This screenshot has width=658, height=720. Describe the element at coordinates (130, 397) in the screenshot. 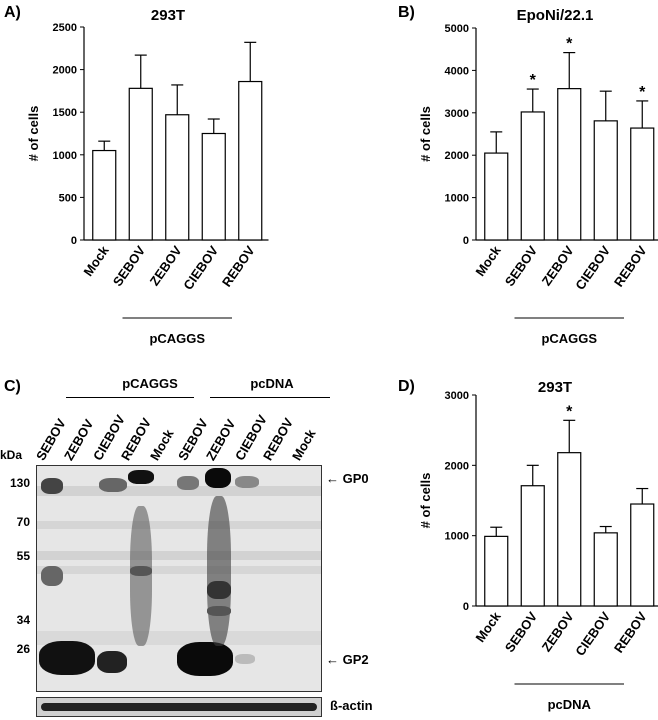

I see `blot-group-line-pcaggs` at that location.